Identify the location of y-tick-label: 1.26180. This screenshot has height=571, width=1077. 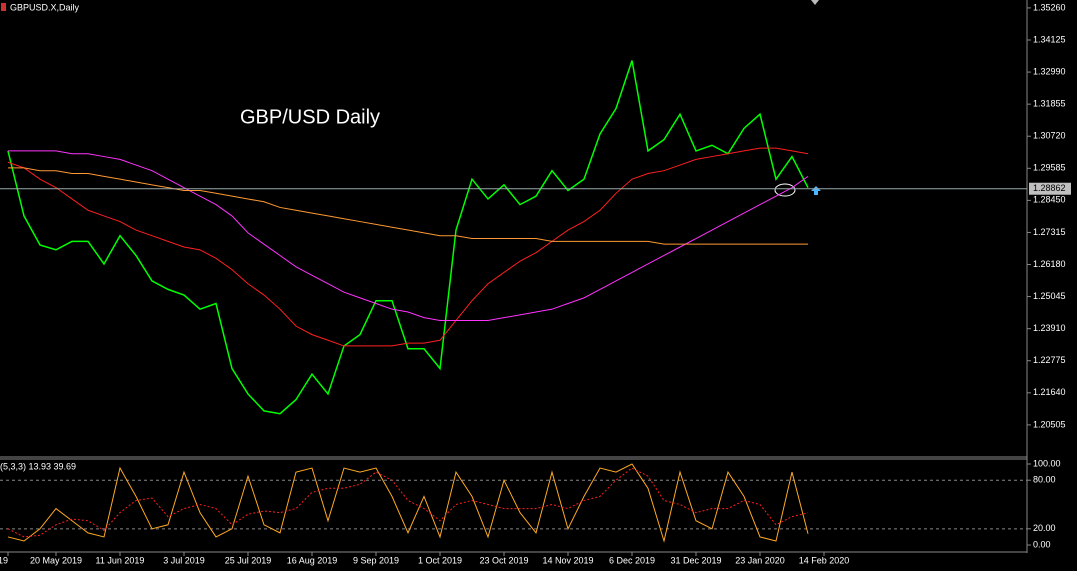
(1049, 264).